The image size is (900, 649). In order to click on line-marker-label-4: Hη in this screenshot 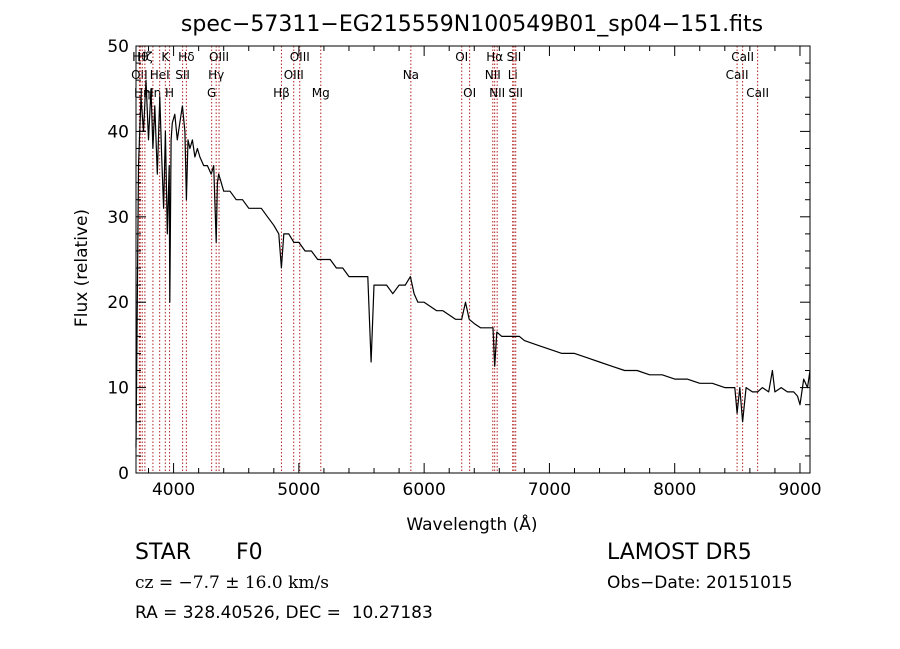, I will do `click(153, 93)`.